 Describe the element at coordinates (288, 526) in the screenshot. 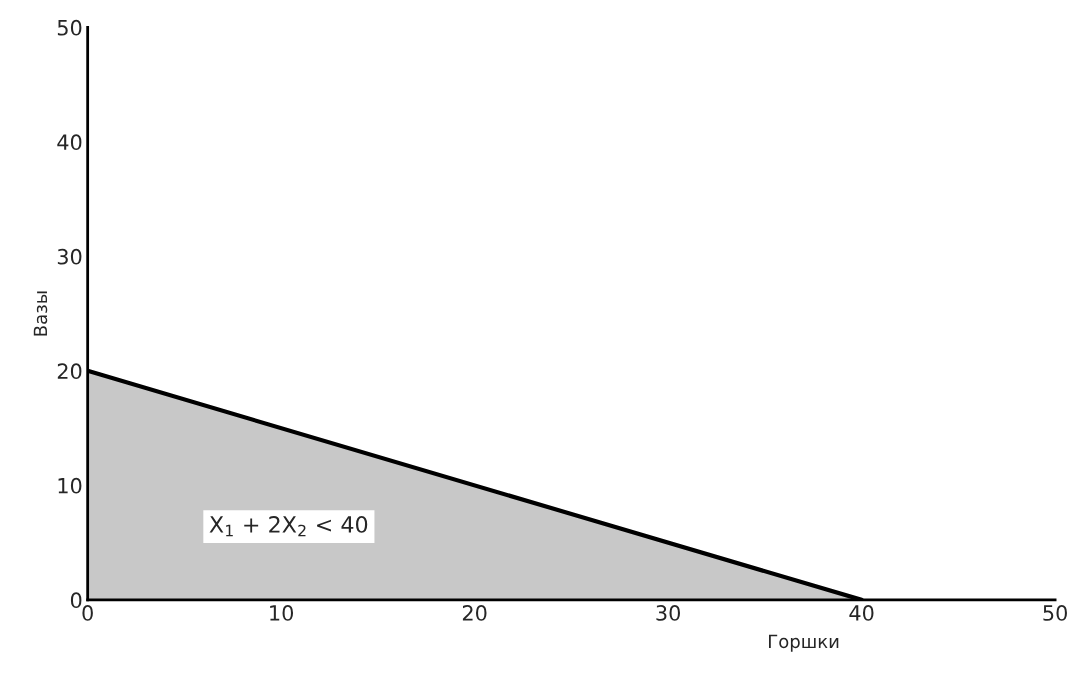

I see `annotation: X$_{1}$ + 2X$_{2}$ < 40` at that location.